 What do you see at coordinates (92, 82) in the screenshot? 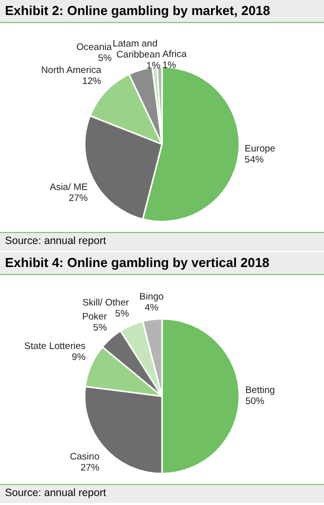
I see `data-label: 12%` at bounding box center [92, 82].